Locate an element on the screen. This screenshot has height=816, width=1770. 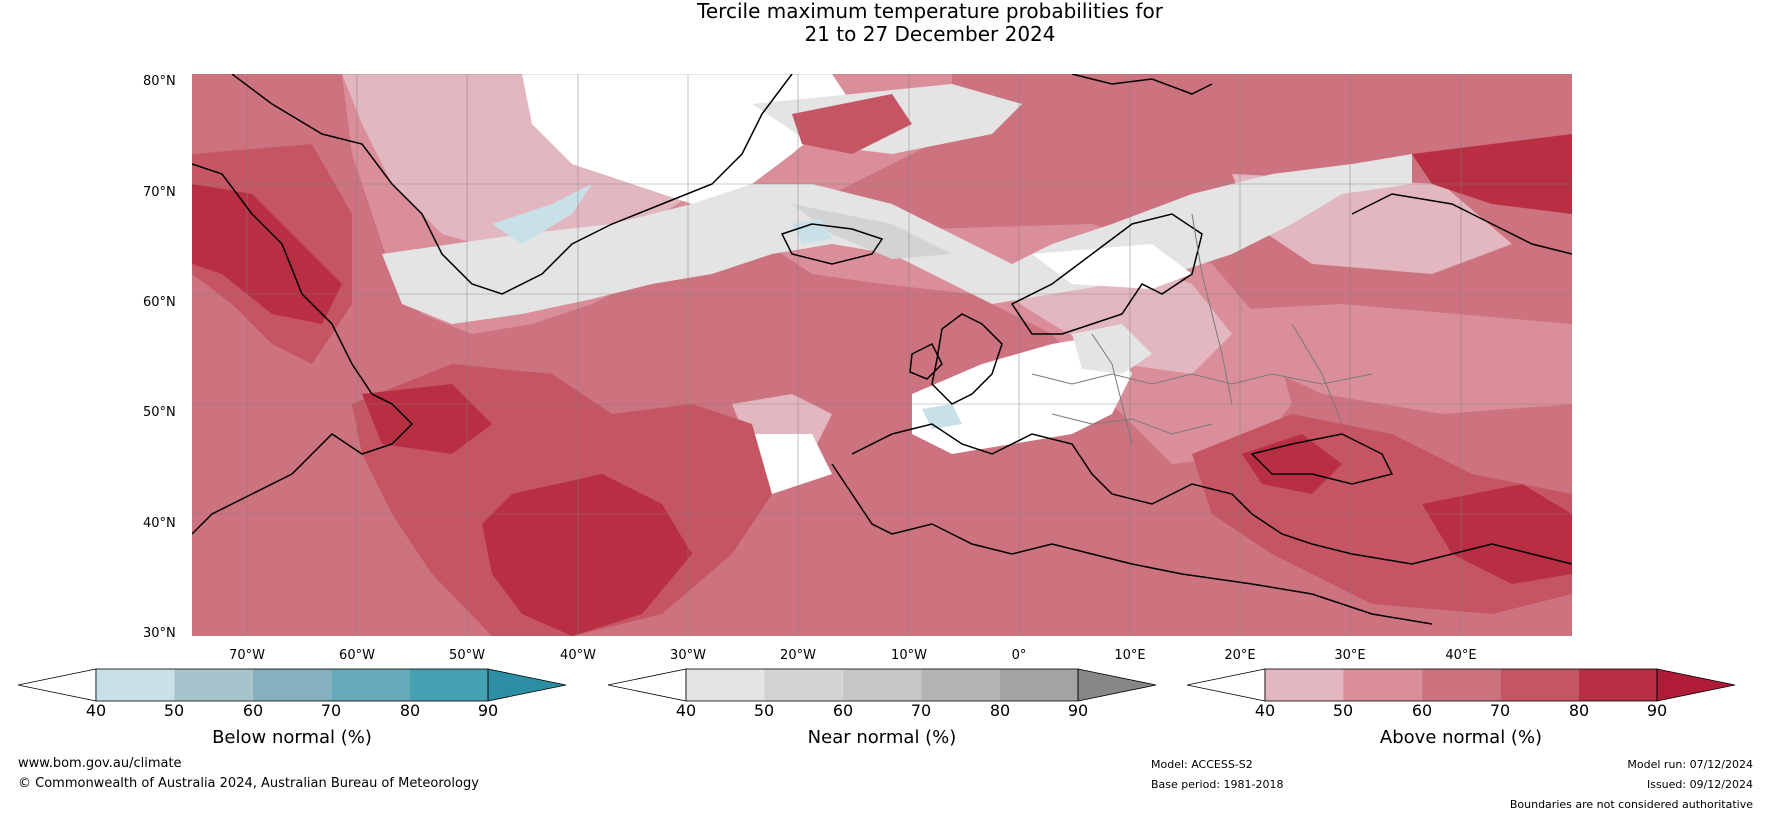
region-above-80-90-labrador is located at coordinates (267, 254).